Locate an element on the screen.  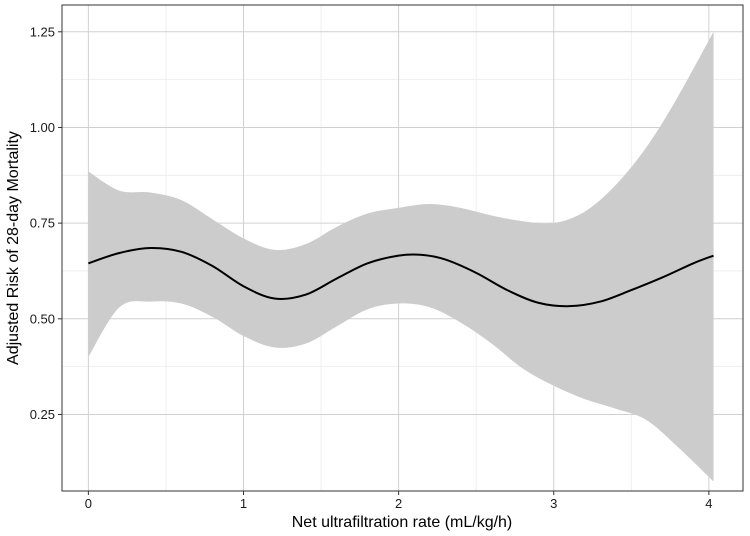
y-tick-label: 0.50 is located at coordinates (42, 318).